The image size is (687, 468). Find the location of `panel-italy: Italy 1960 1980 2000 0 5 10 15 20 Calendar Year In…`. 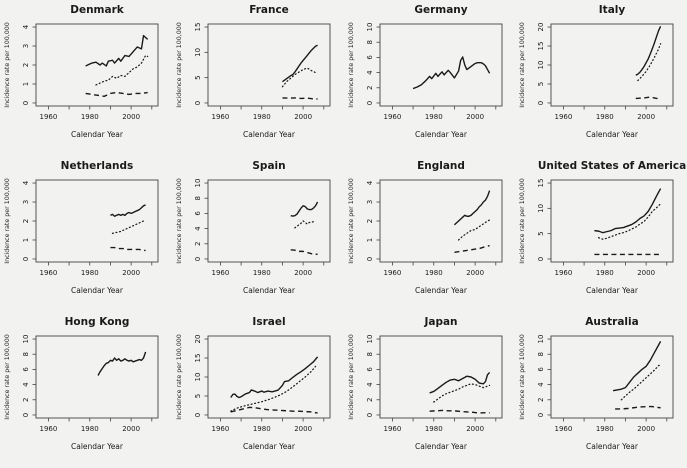

panel-italy: Italy 1960 1980 2000 0 5 10 15 20 Calendar Year In… is located at coordinates (601, 78).